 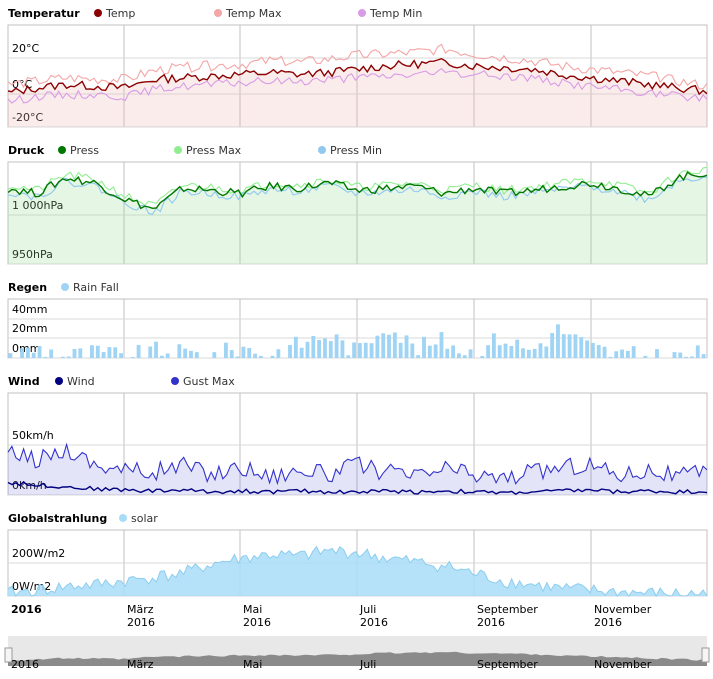 What do you see at coordinates (209, 381) in the screenshot?
I see `legend-item: Gust Max` at bounding box center [209, 381].